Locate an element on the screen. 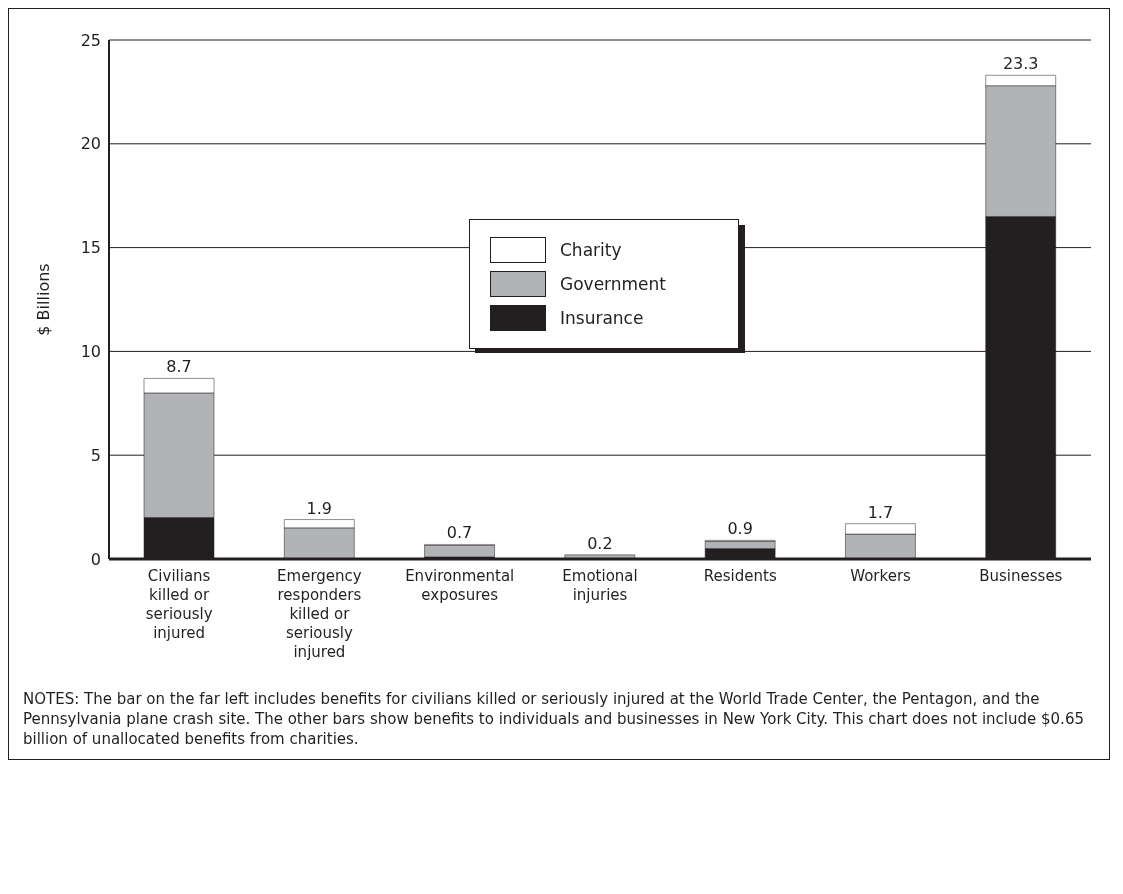 This screenshot has width=1123, height=894. y-tick-label: 25 is located at coordinates (90, 40).